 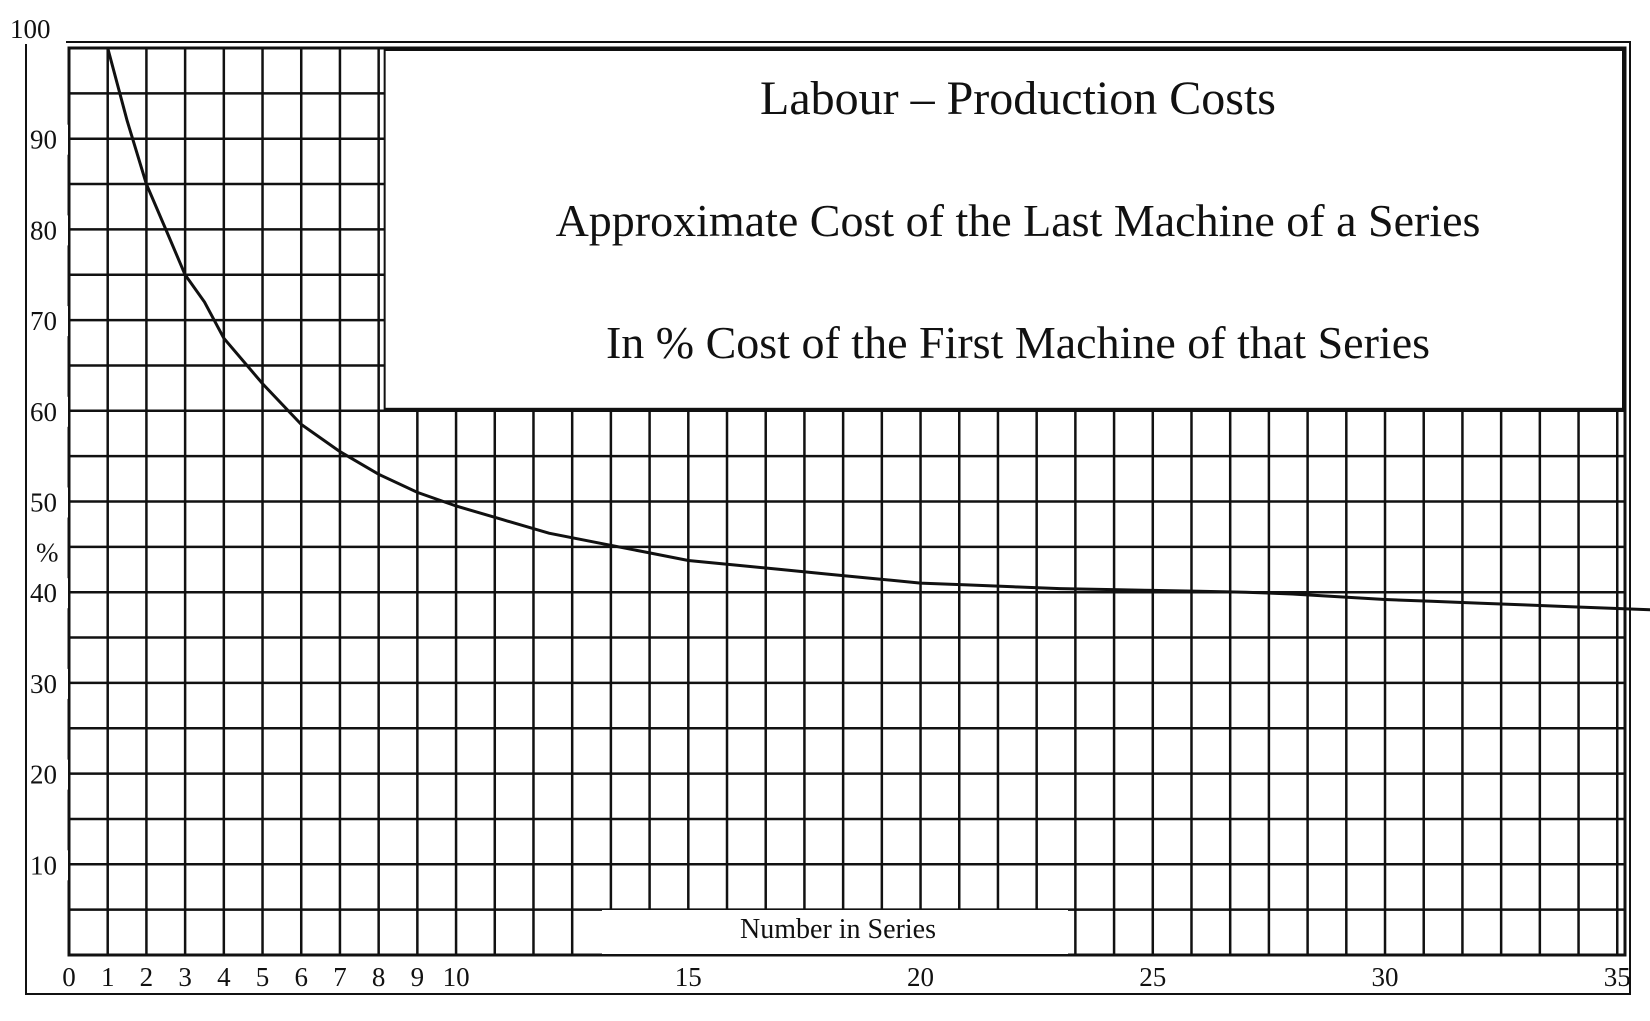 I want to click on y-axis-label-box, so click(x=48, y=541).